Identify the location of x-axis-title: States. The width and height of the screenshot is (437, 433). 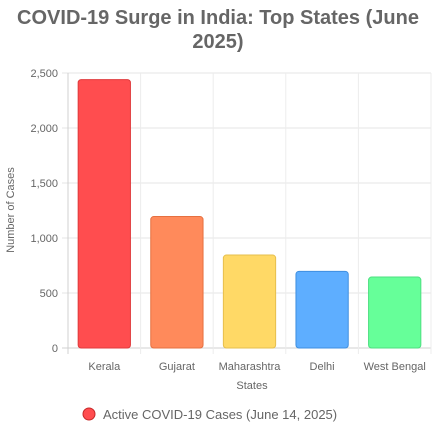
(252, 386).